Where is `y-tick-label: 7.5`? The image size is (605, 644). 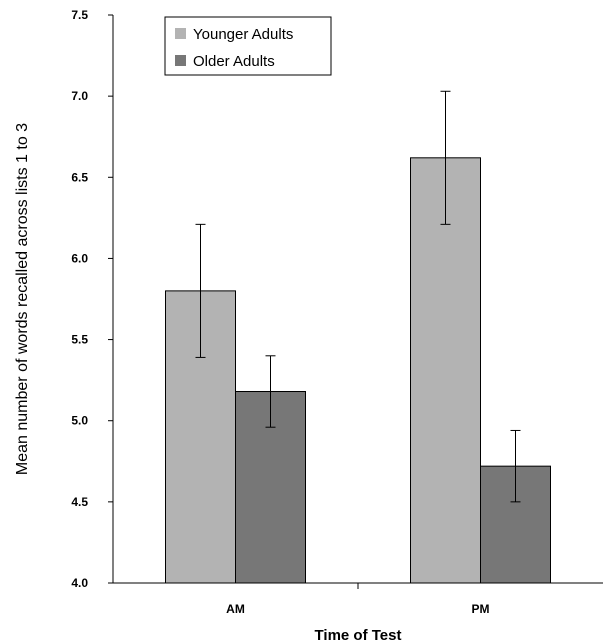
y-tick-label: 7.5 is located at coordinates (79, 15).